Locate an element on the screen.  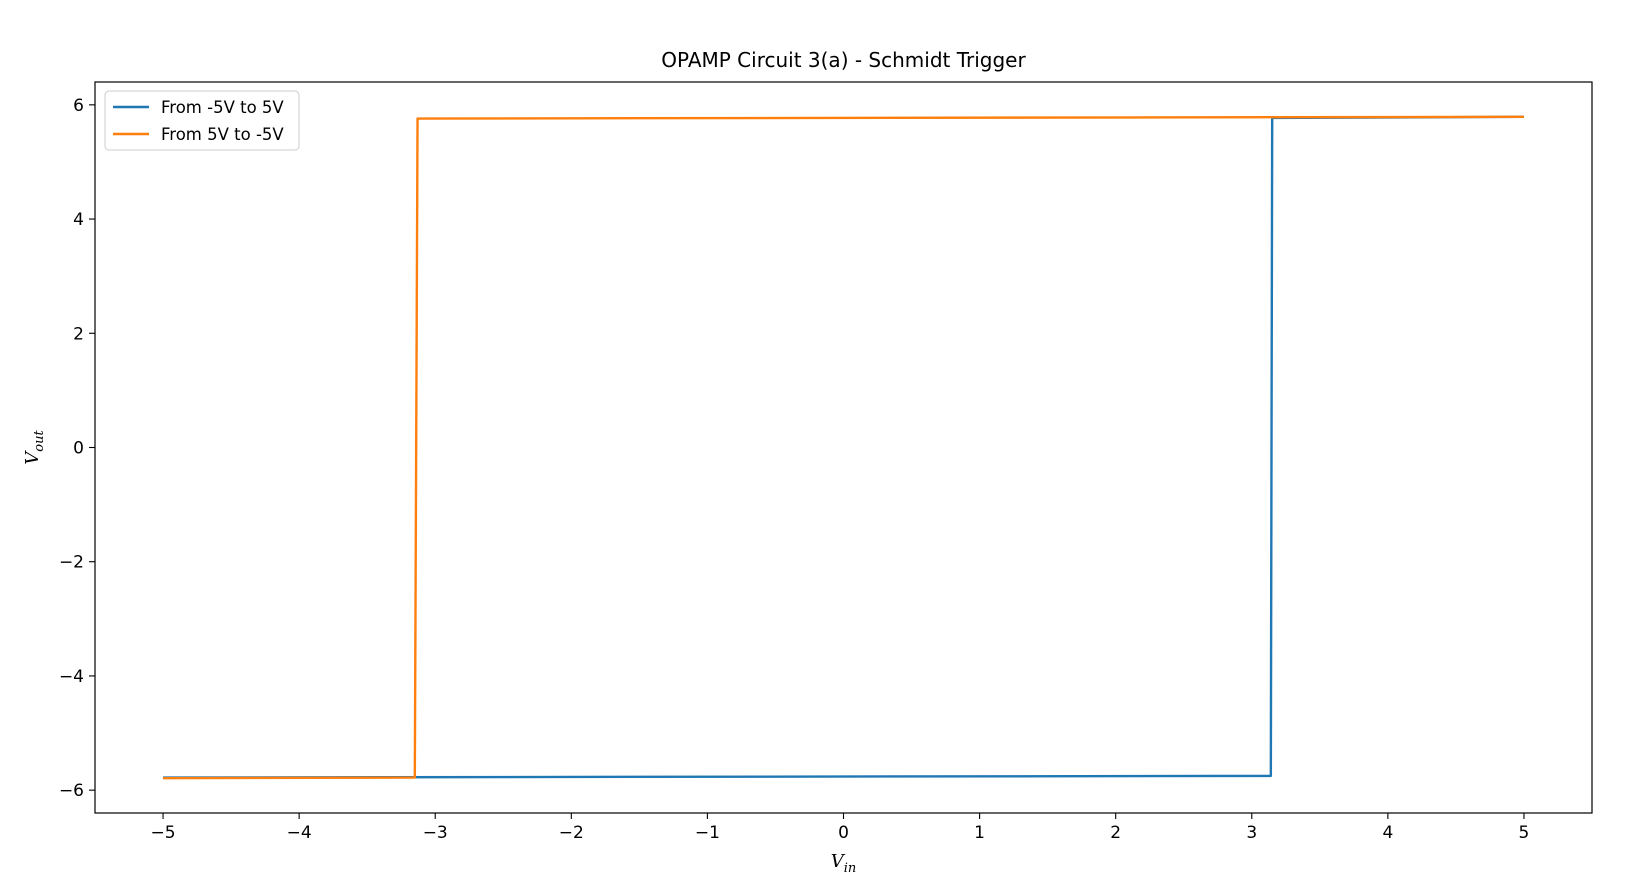
x-tick-label: 5 is located at coordinates (1524, 833).